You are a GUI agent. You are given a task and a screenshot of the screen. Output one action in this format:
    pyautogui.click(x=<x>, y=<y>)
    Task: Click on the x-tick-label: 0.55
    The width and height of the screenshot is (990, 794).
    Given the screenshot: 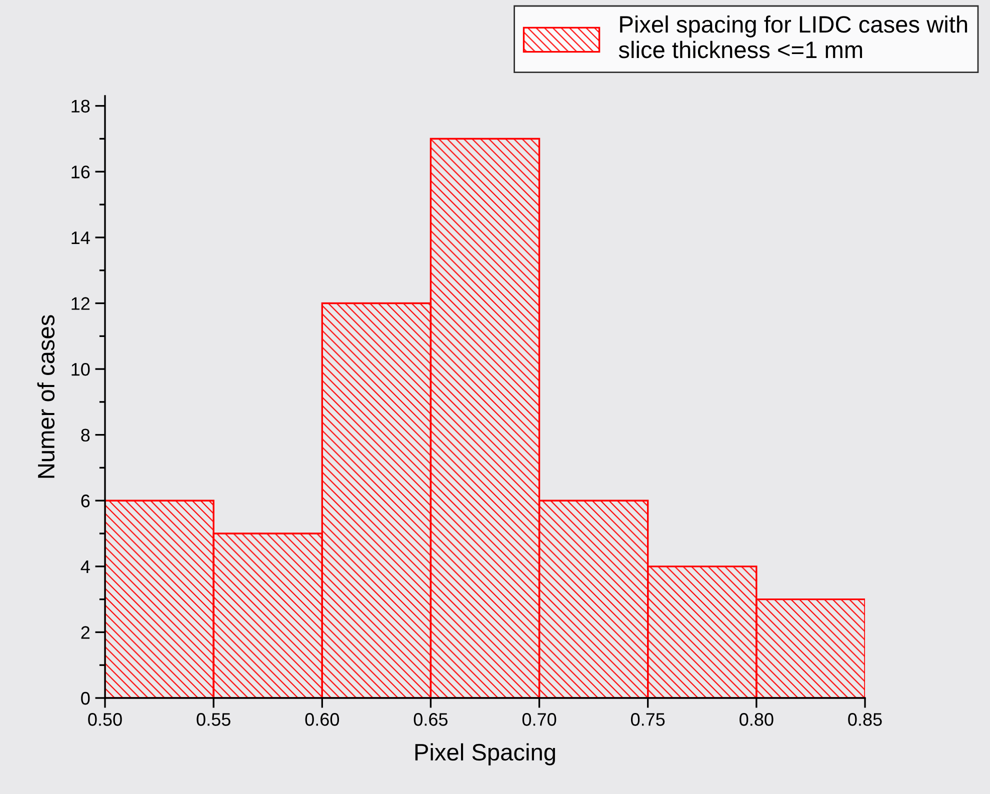 What is the action you would take?
    pyautogui.click(x=213, y=719)
    